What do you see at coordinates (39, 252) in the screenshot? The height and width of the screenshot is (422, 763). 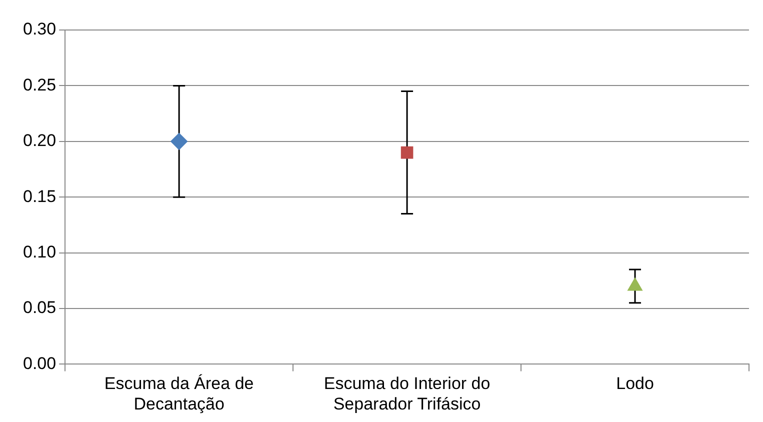 I see `y-tick-label: 0.10` at bounding box center [39, 252].